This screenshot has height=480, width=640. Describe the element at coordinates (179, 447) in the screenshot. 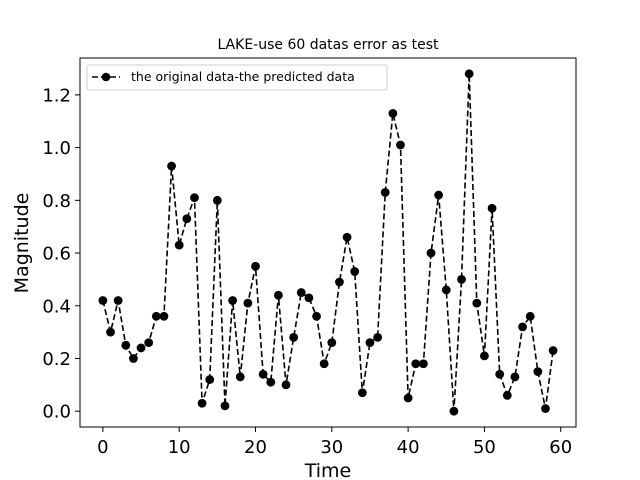

I see `x-tick-label: 10` at that location.